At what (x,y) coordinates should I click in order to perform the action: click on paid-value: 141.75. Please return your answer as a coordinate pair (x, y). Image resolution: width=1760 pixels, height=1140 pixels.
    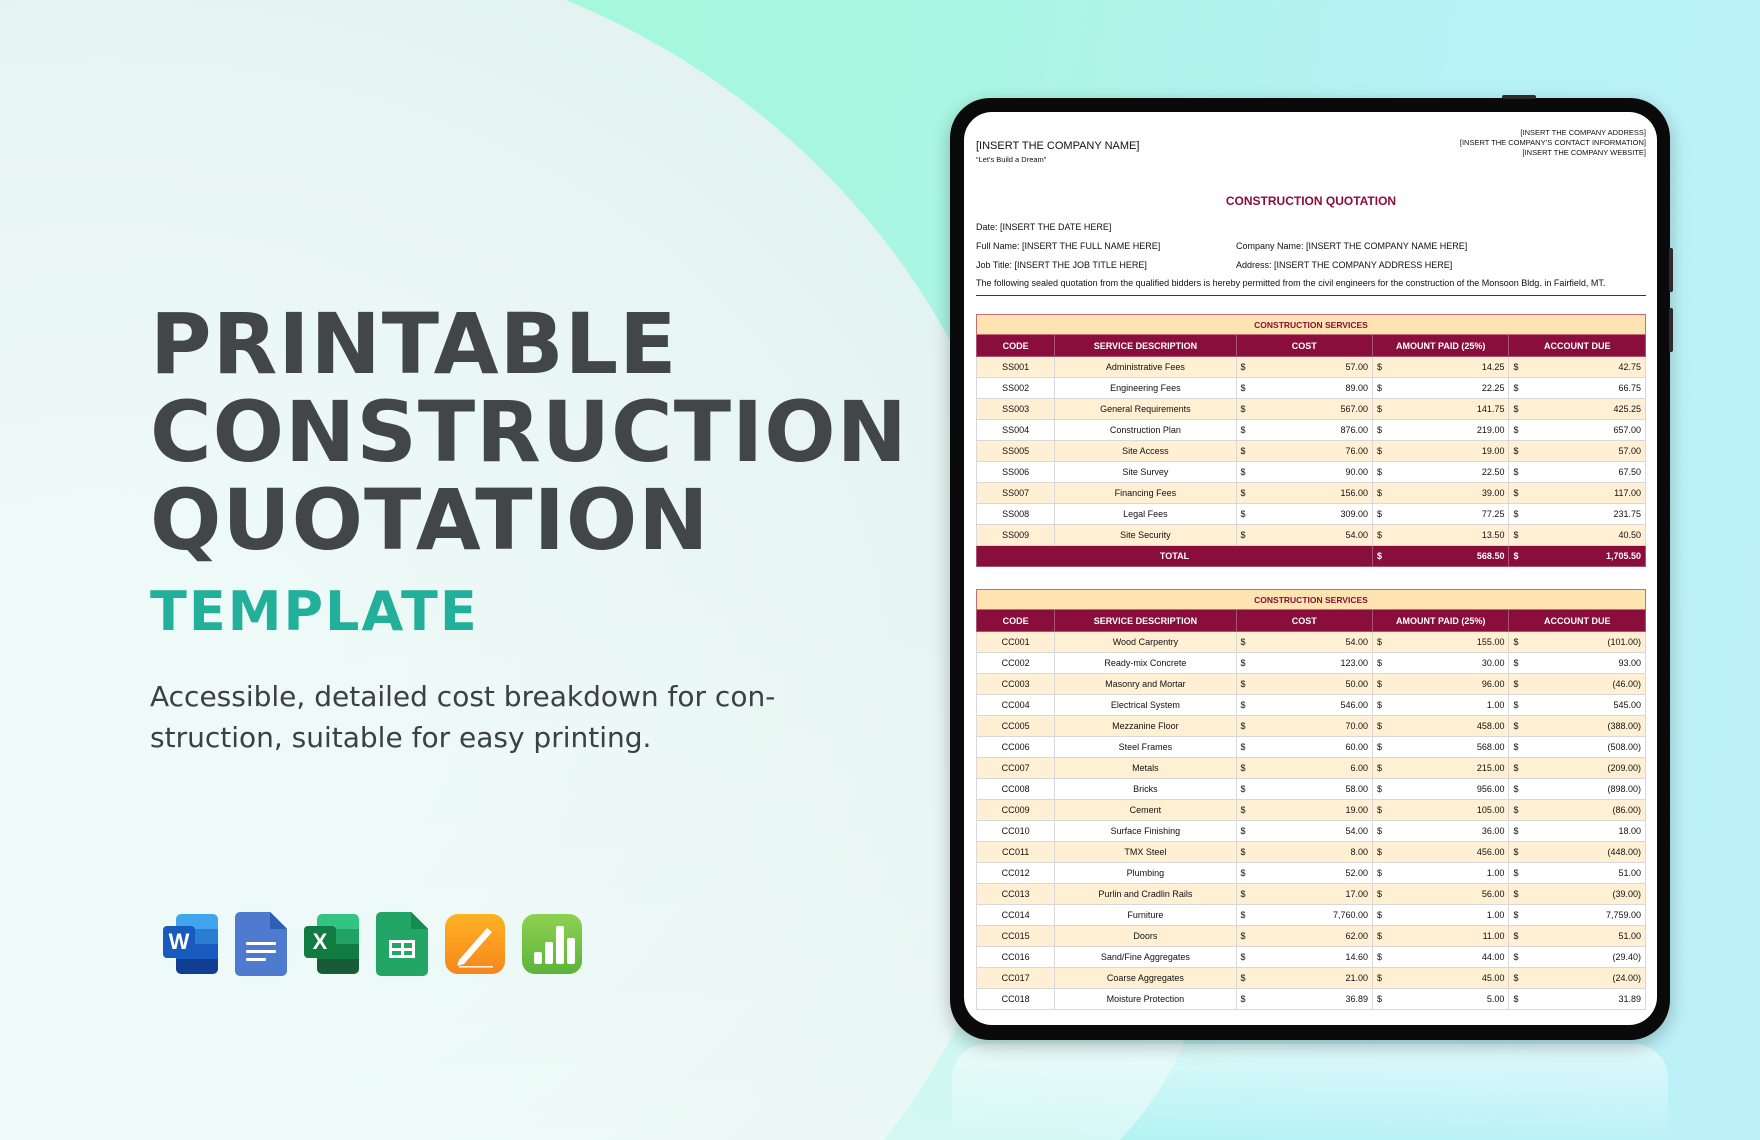
    Looking at the image, I should click on (1490, 409).